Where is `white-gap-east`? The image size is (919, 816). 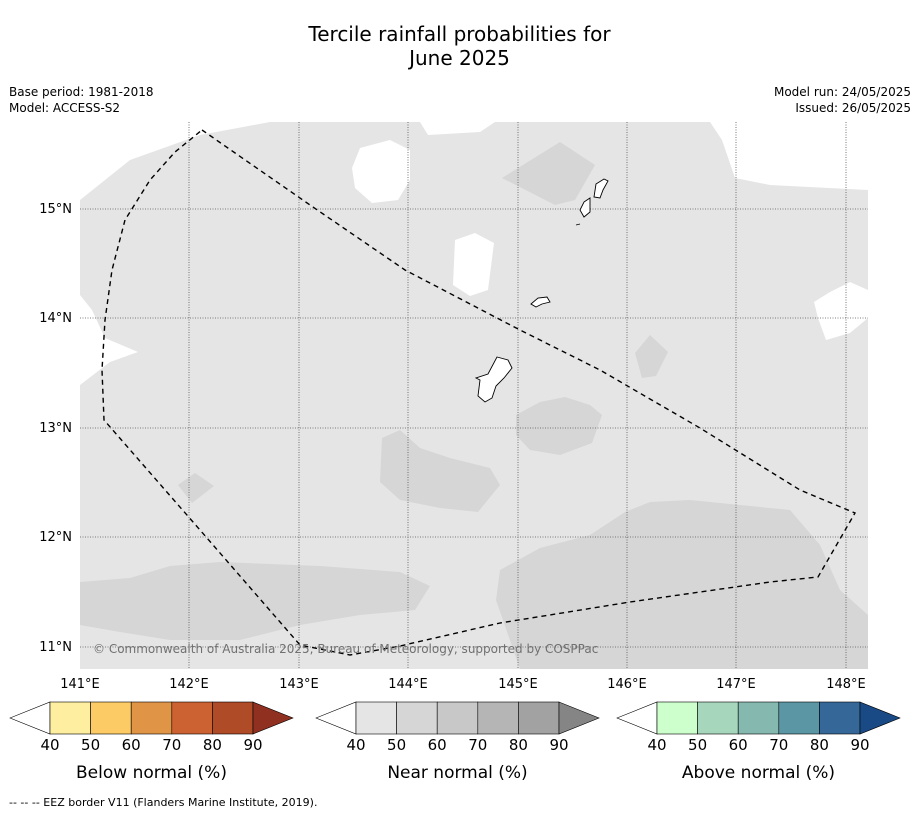
white-gap-east is located at coordinates (841, 311).